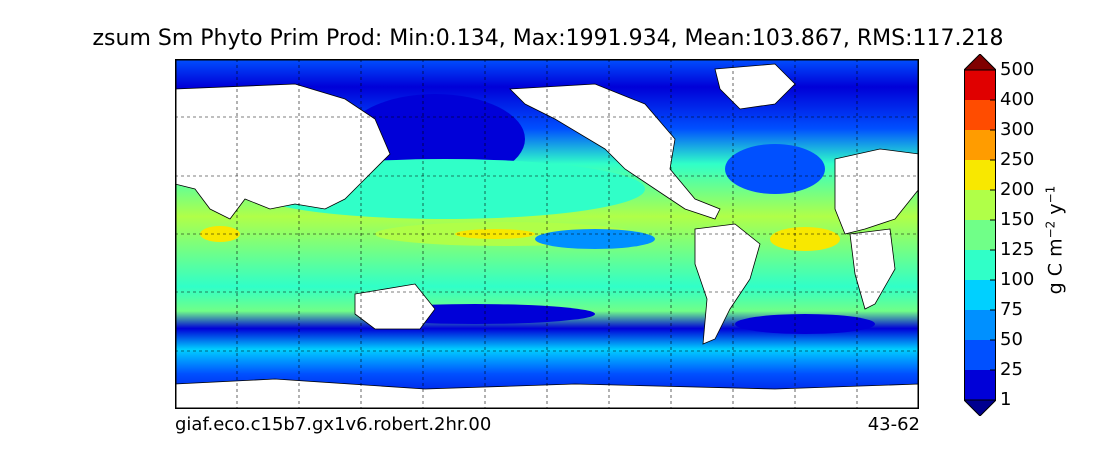  Describe the element at coordinates (1011, 369) in the screenshot. I see `colorbar-tick-label: 25` at that location.